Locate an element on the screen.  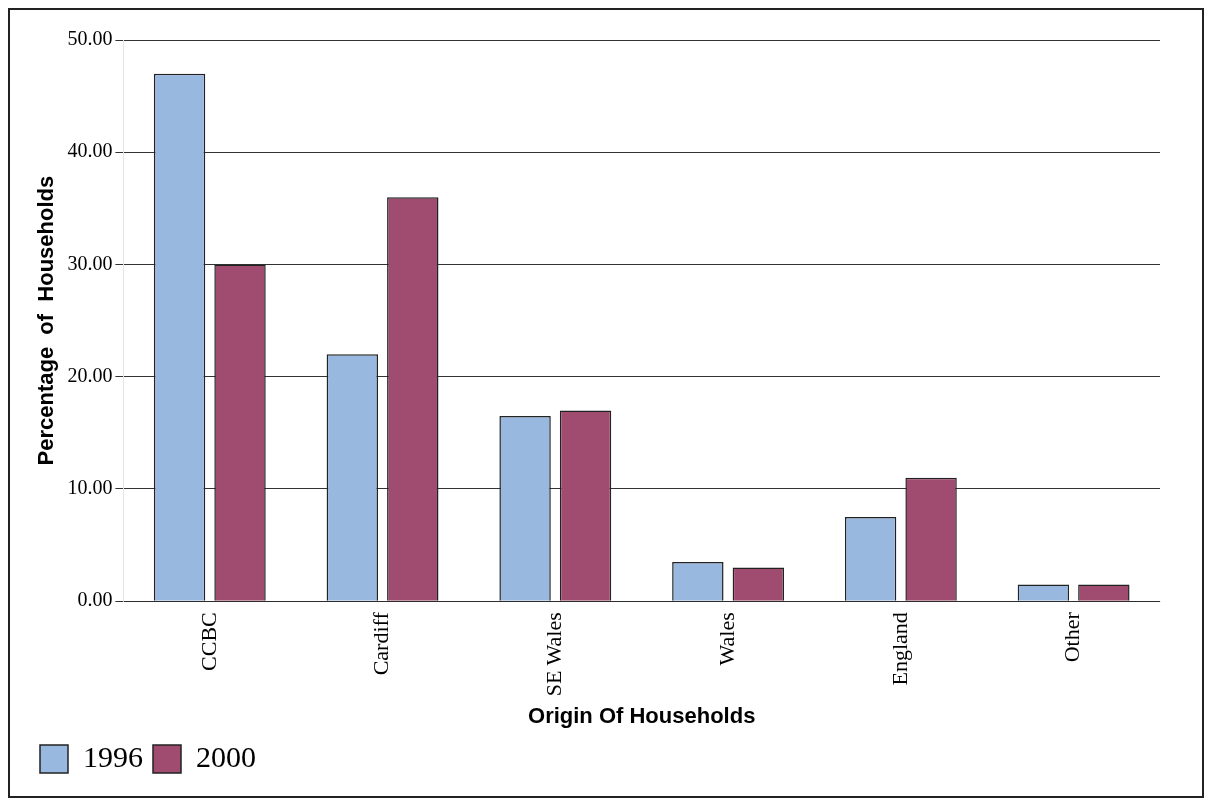
x-tick-label: SE Wales is located at coordinates (554, 654).